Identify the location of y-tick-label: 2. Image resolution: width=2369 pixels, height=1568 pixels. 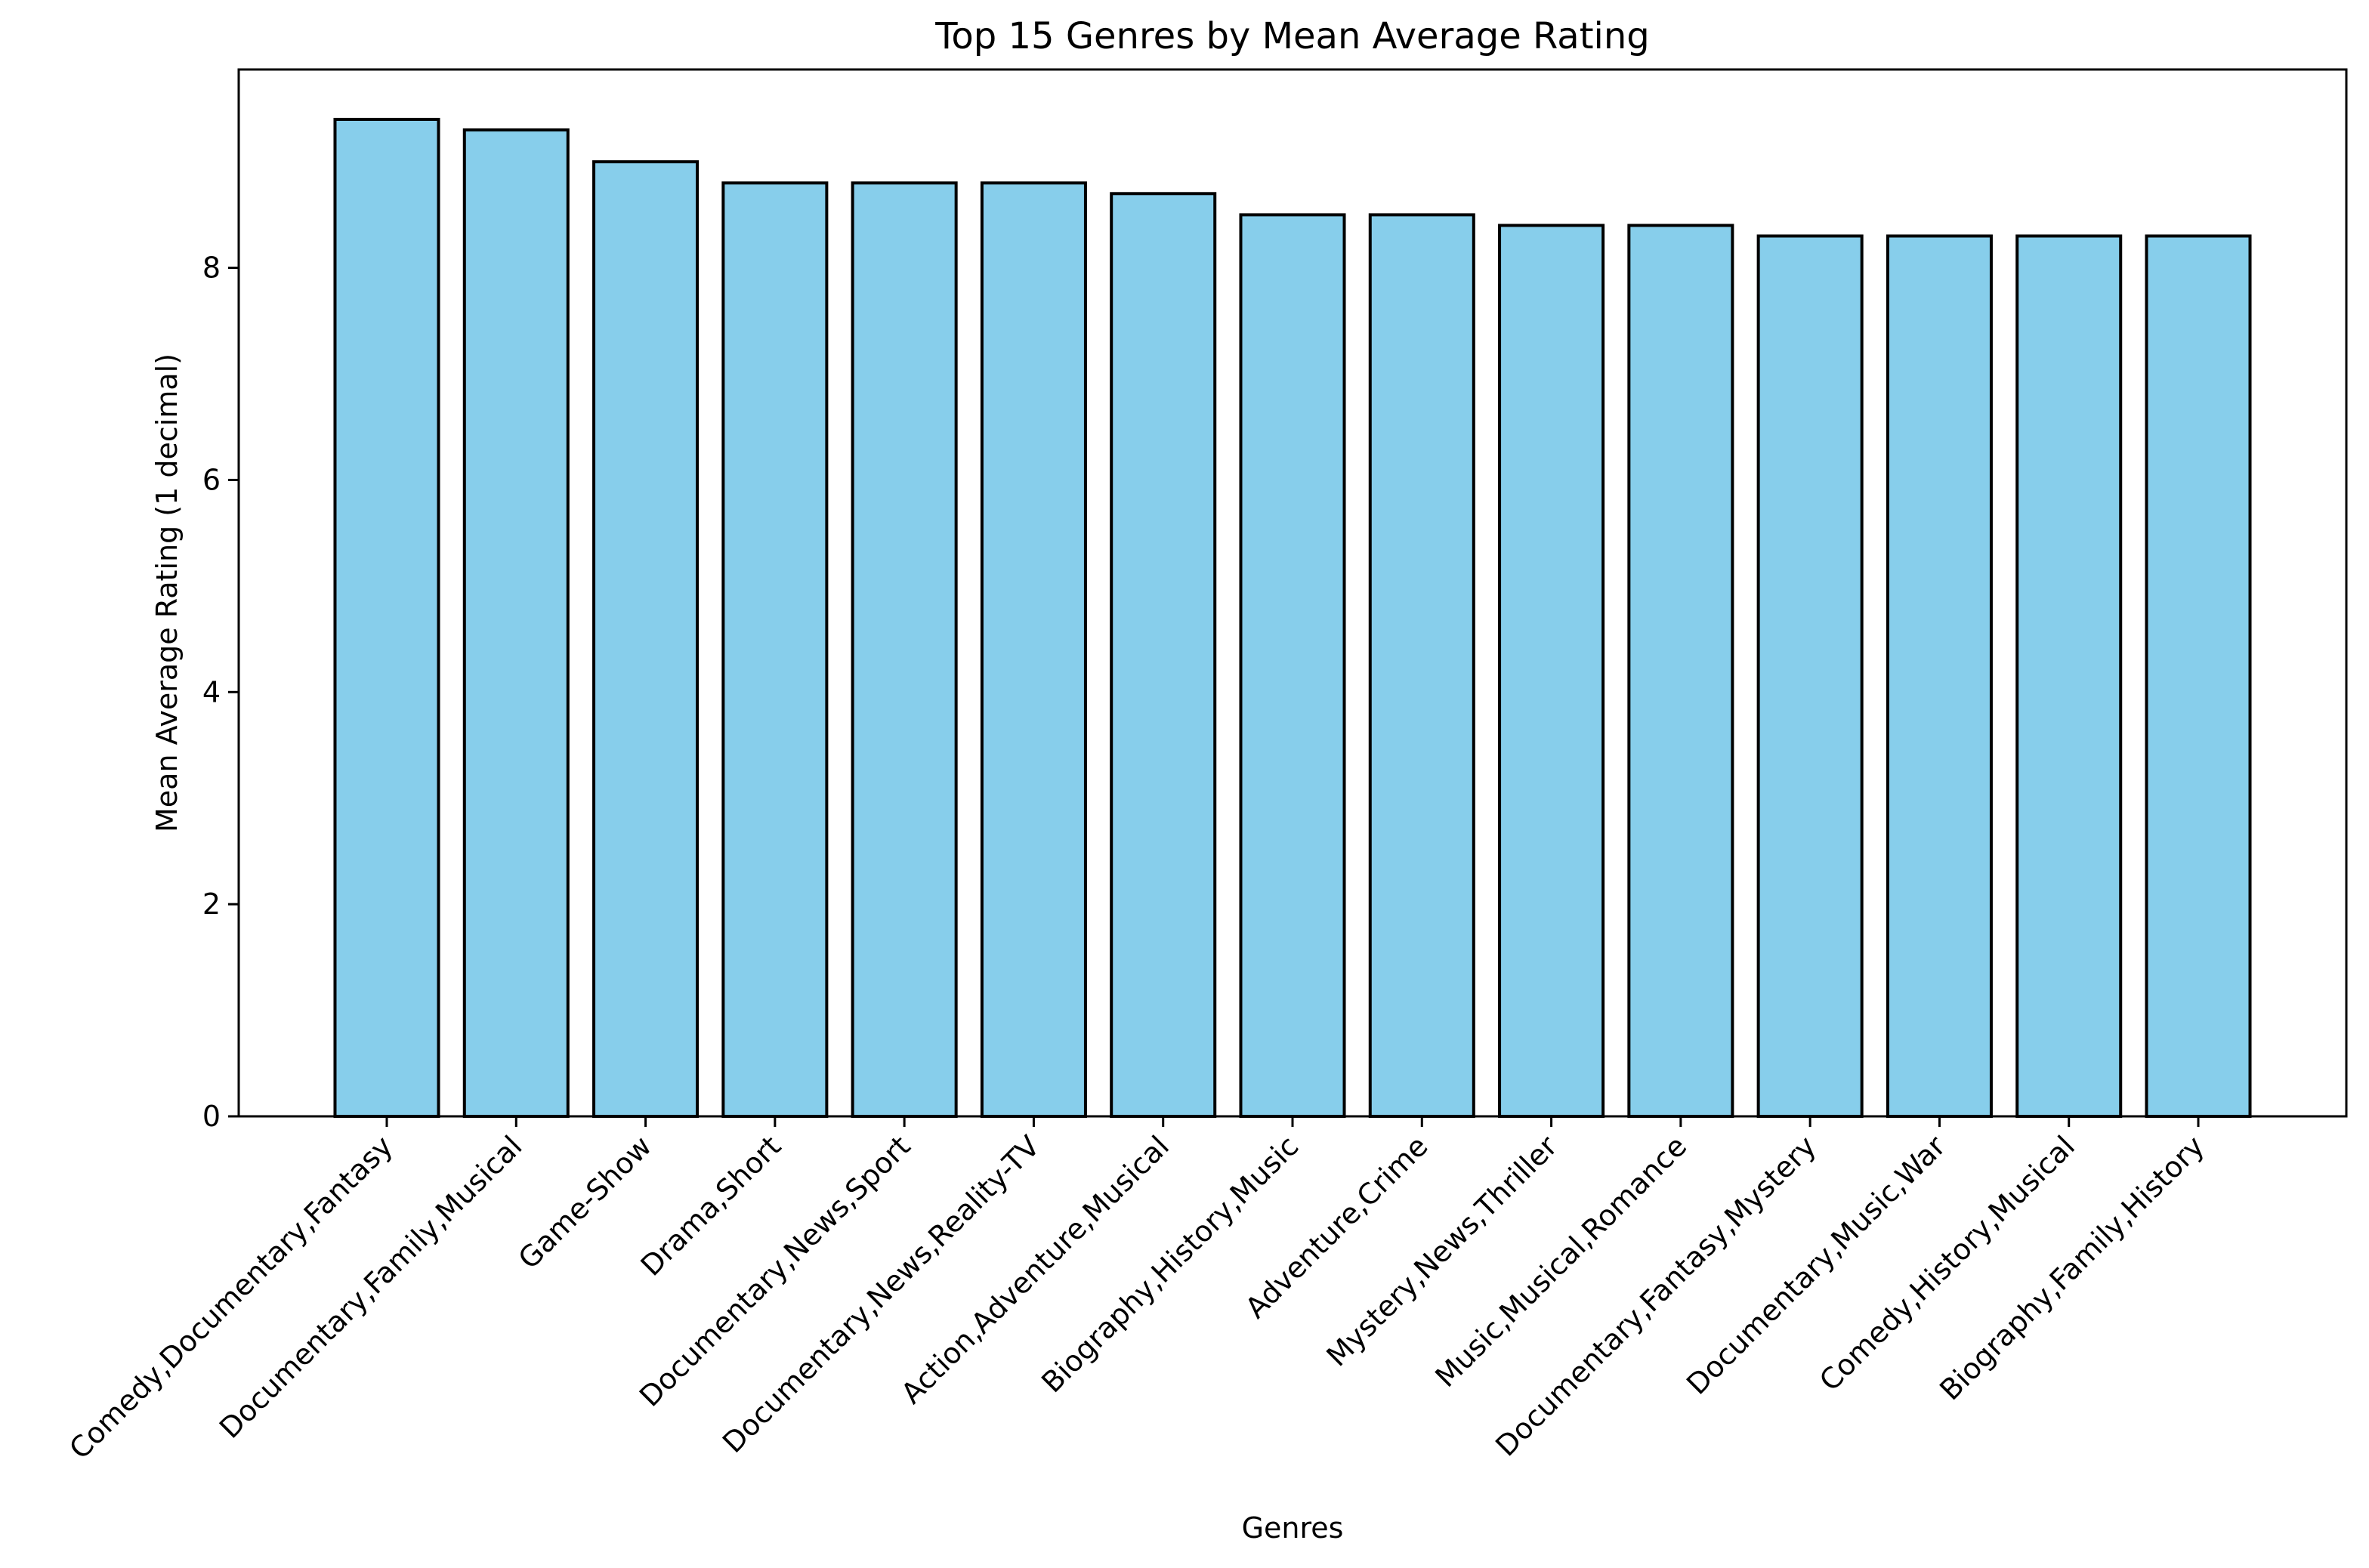
(211, 904).